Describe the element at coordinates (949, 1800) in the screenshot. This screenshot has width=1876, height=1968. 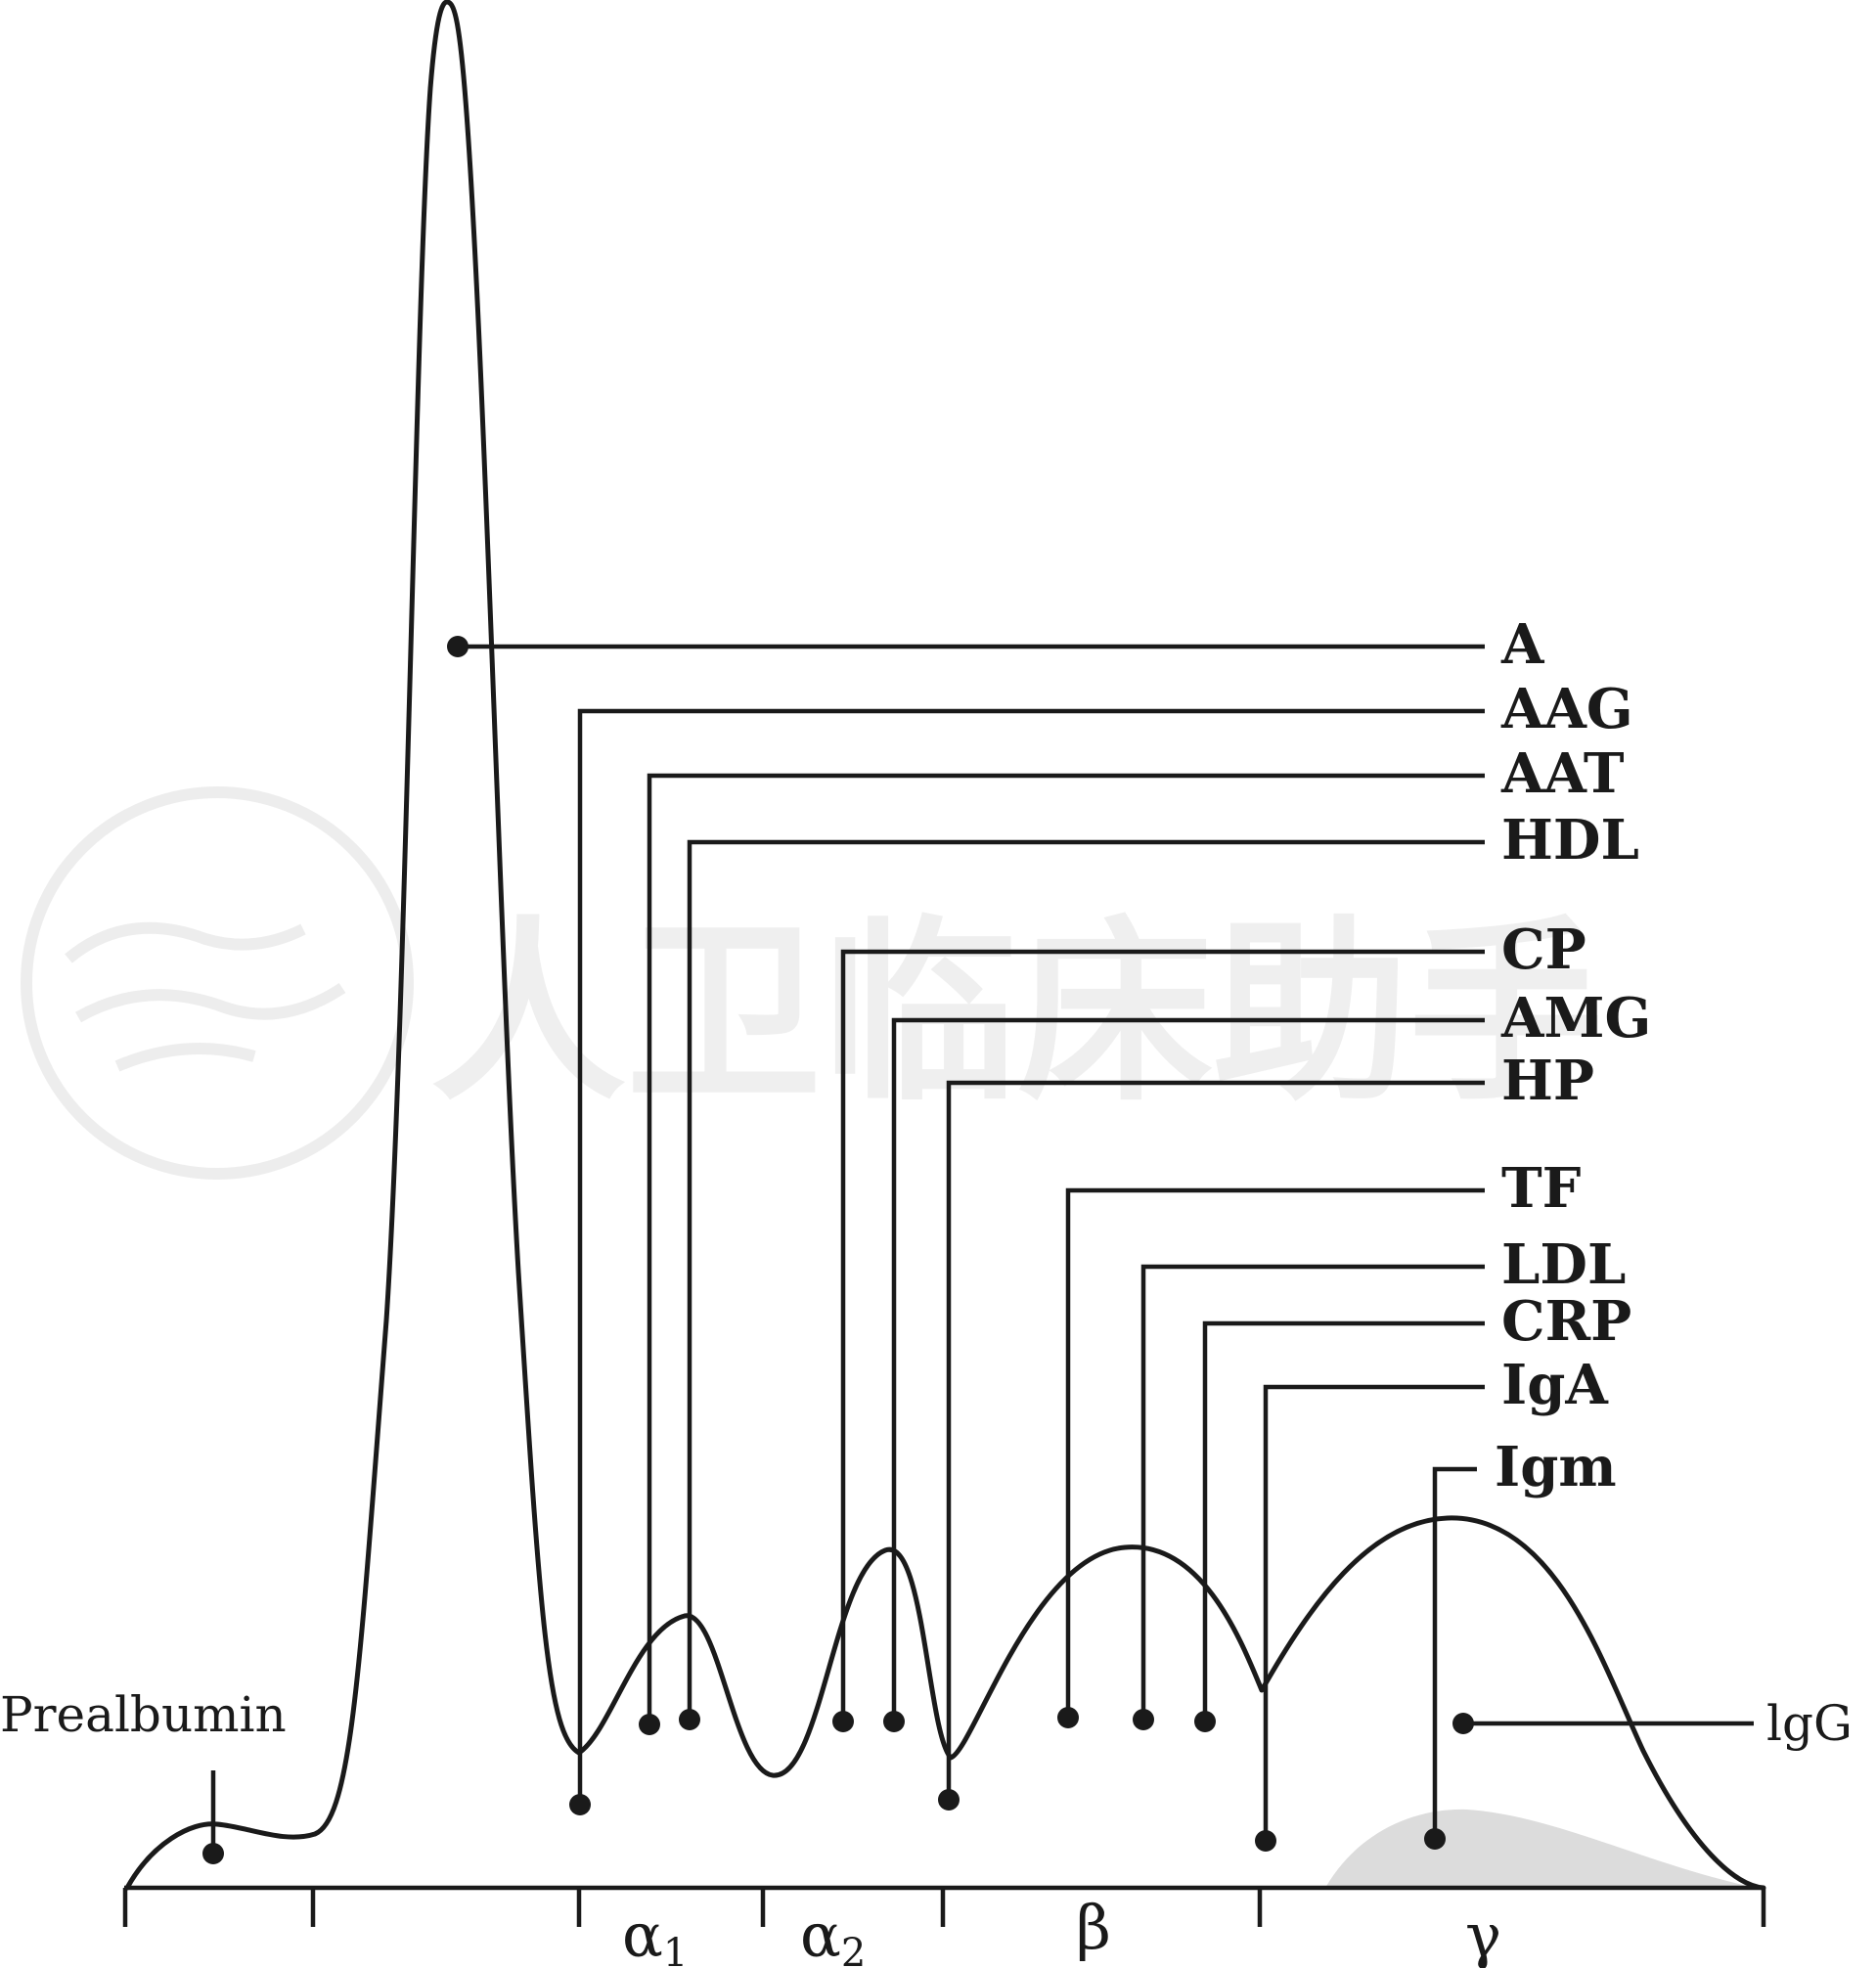
I see `dot-hp` at that location.